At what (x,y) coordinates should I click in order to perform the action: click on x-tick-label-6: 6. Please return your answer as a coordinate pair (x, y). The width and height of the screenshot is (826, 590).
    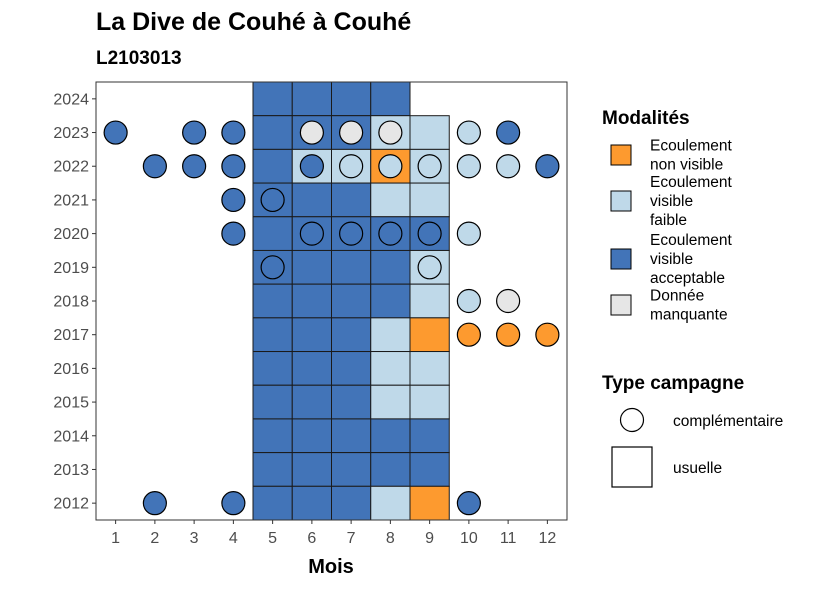
    Looking at the image, I should click on (311, 538).